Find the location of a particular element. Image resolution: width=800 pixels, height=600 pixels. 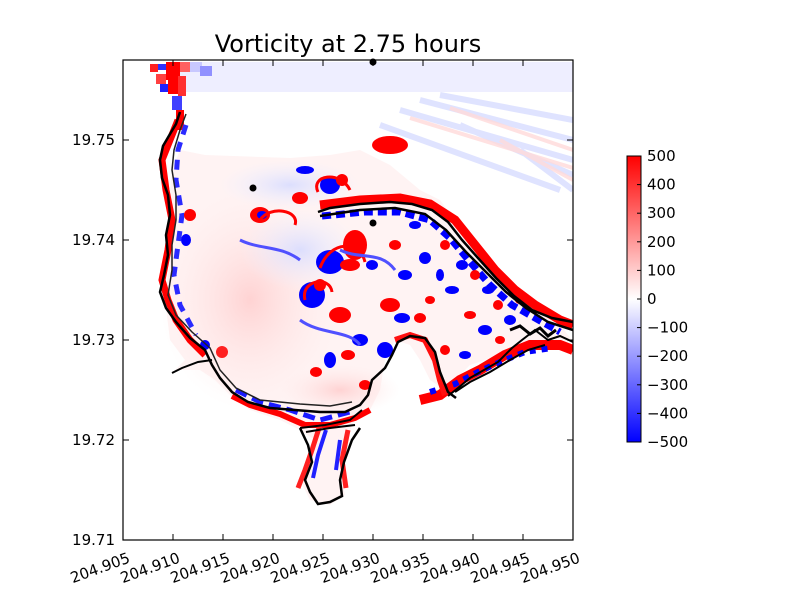

colorbar-tick-label: −100 is located at coordinates (667, 328).